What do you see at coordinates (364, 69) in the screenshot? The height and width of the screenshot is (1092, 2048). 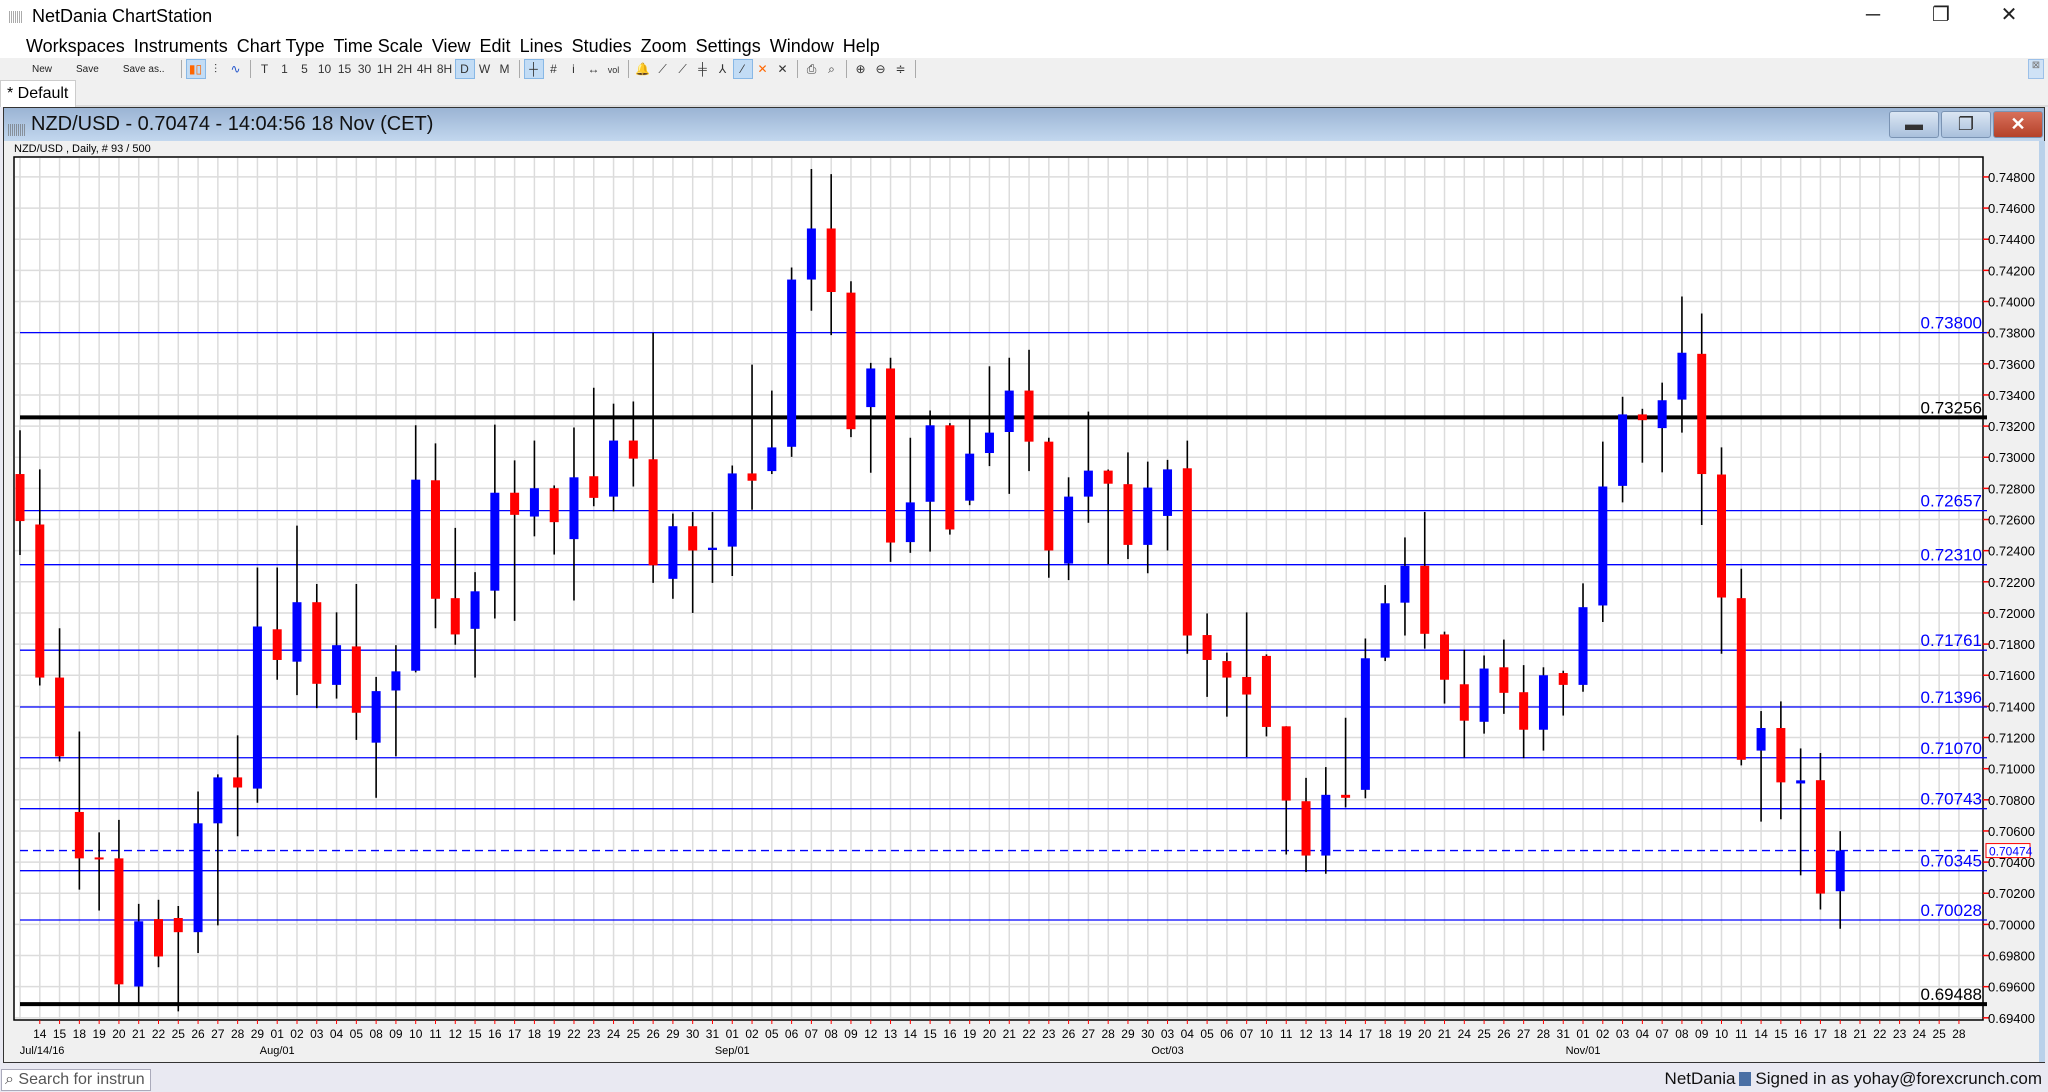 I see `timescale-30: 30` at bounding box center [364, 69].